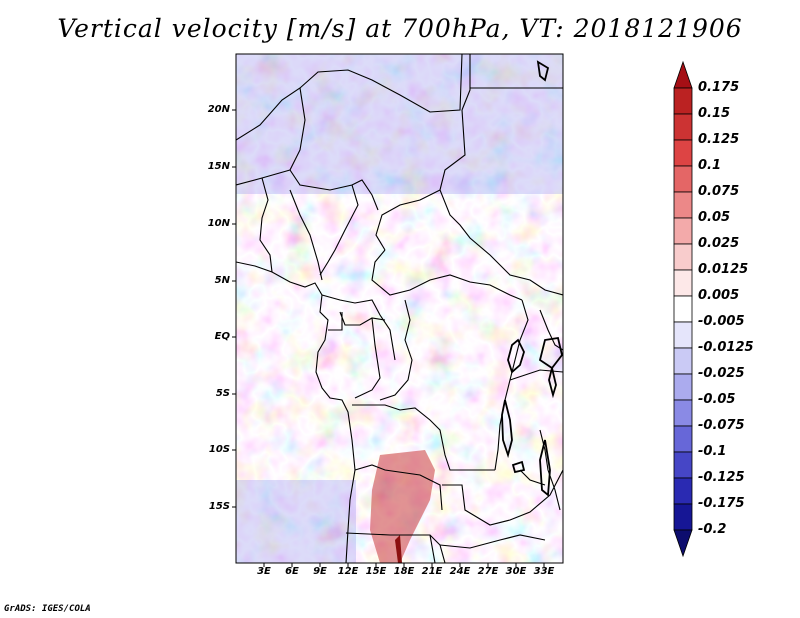 This screenshot has height=618, width=800. I want to click on colorbar-label: -0.2, so click(712, 529).